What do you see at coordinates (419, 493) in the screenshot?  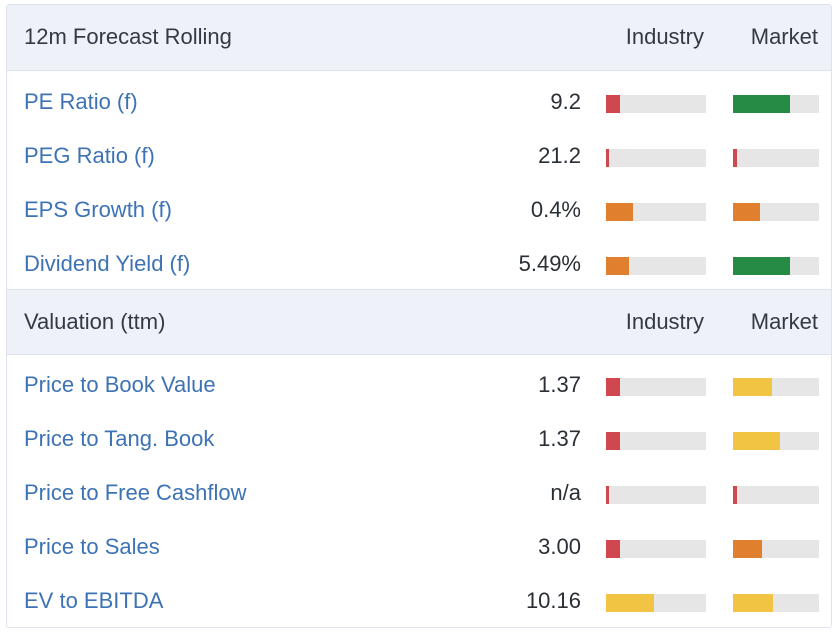 I see `metric-row: Price to Free Cashflow n/a` at bounding box center [419, 493].